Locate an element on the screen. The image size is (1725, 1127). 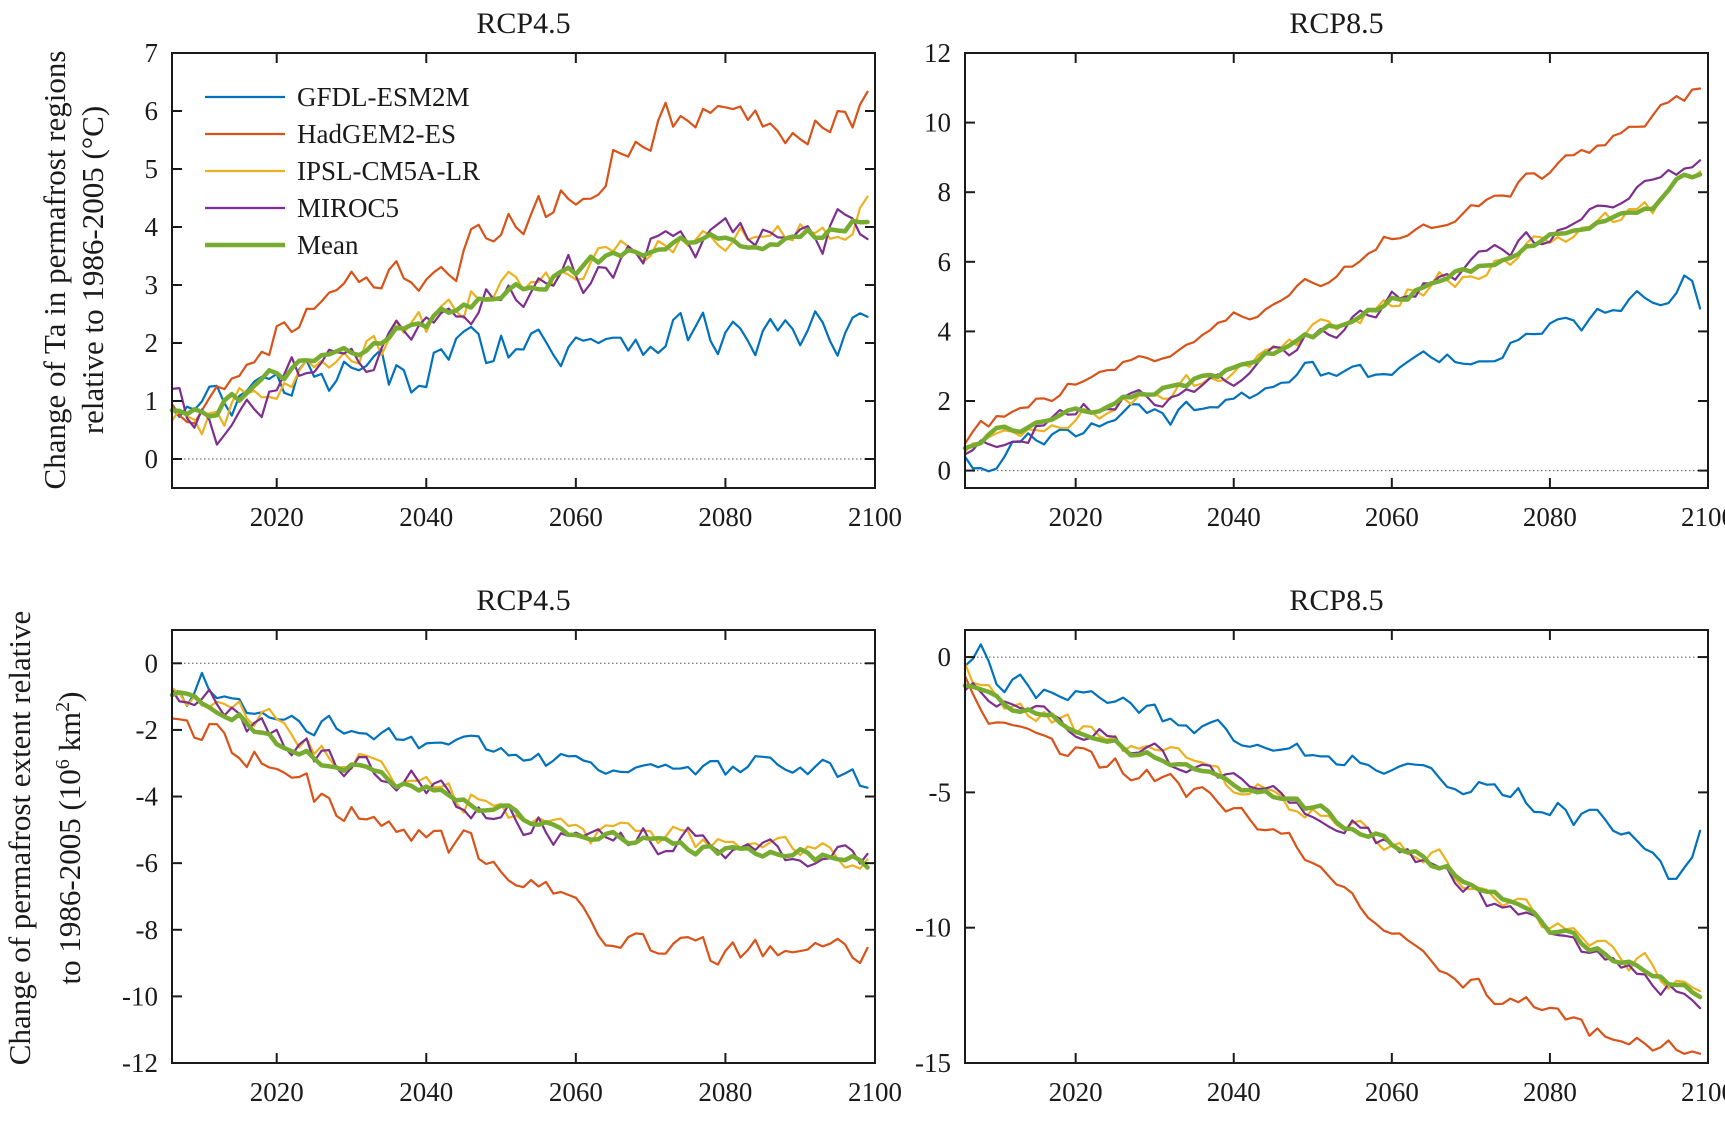
legend-label-ipsl-cm5a-lr: IPSL-CM5A-LR is located at coordinates (388, 171).